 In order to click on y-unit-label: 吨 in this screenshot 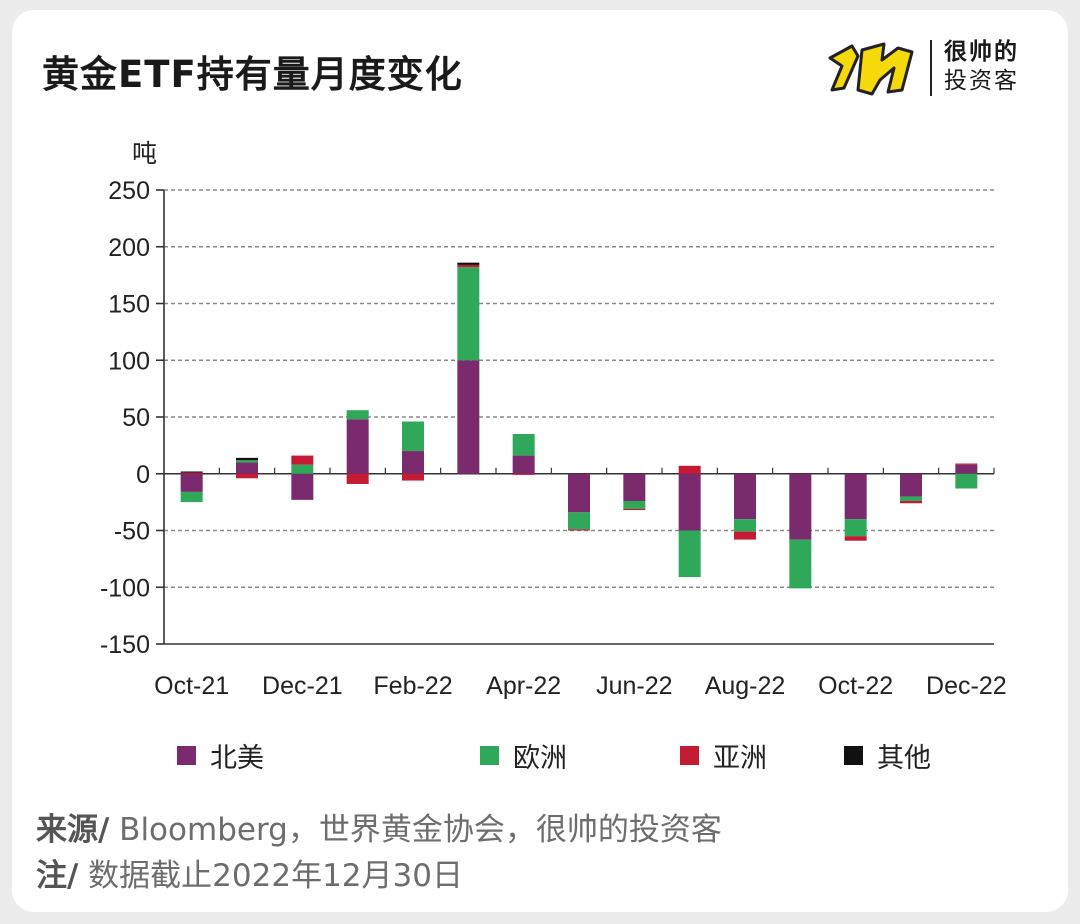, I will do `click(145, 153)`.